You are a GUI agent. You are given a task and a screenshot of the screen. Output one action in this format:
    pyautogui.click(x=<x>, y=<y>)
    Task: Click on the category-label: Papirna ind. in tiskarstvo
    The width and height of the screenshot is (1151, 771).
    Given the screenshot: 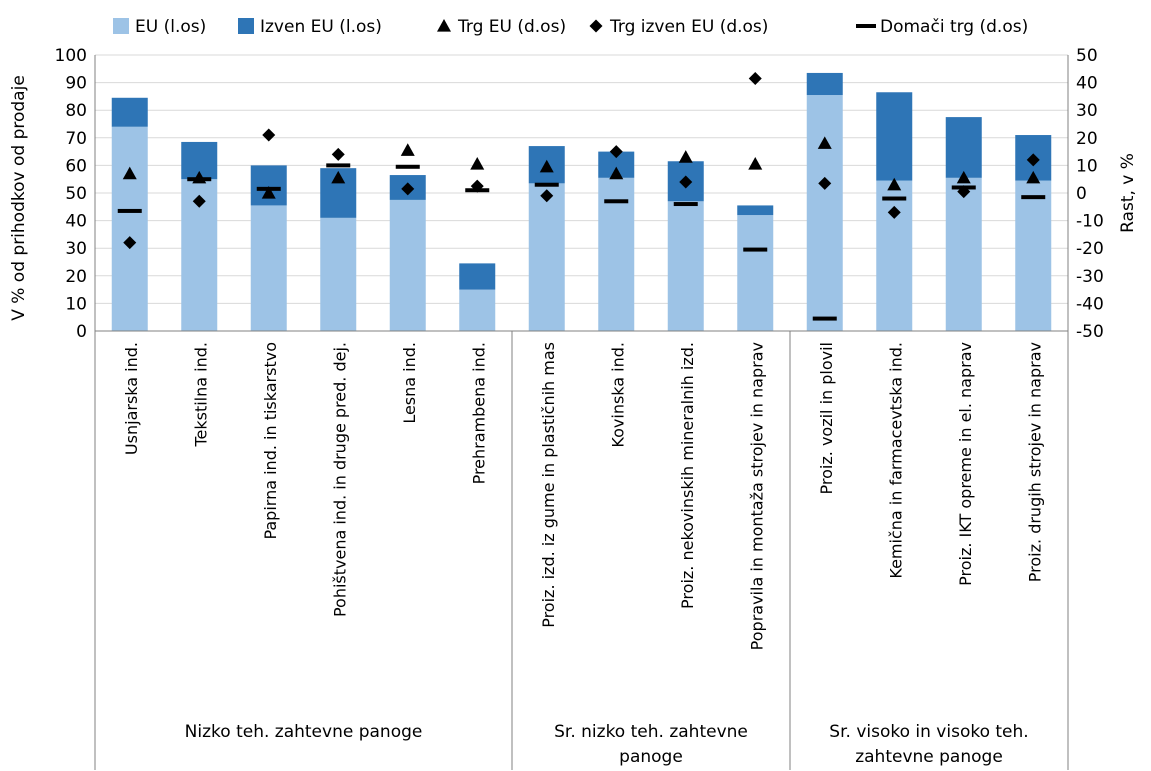 What is the action you would take?
    pyautogui.click(x=270, y=441)
    